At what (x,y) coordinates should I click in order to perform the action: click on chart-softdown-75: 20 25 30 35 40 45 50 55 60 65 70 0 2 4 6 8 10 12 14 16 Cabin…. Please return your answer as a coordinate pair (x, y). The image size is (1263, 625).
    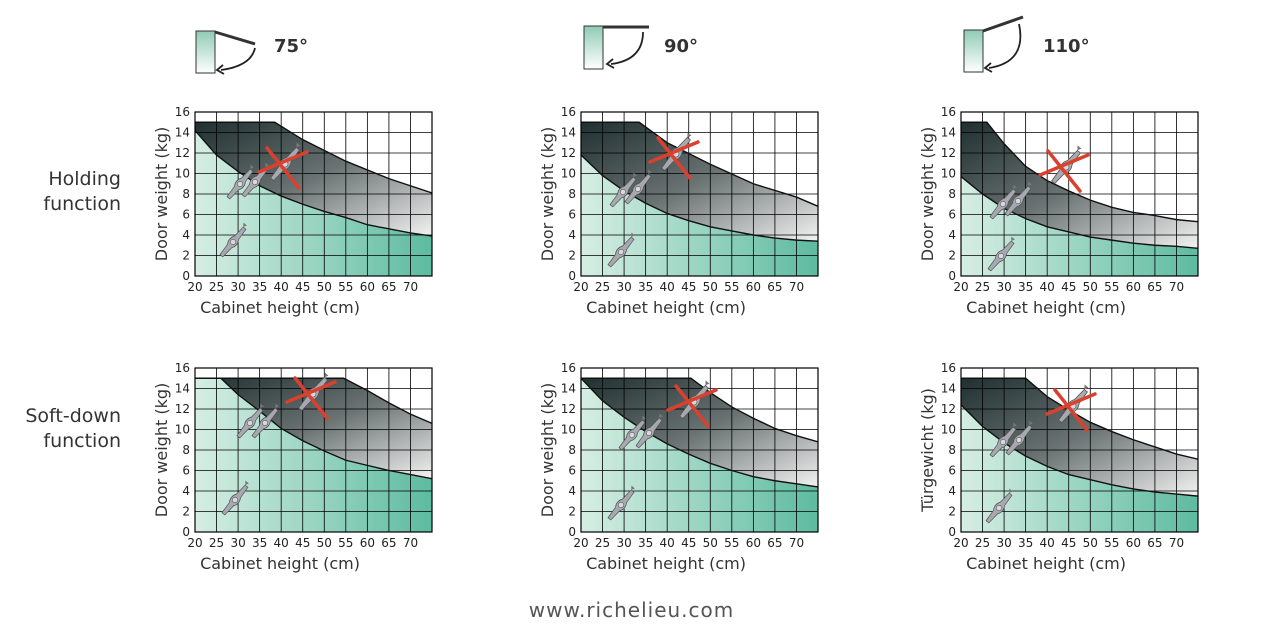
    Looking at the image, I should click on (292, 467).